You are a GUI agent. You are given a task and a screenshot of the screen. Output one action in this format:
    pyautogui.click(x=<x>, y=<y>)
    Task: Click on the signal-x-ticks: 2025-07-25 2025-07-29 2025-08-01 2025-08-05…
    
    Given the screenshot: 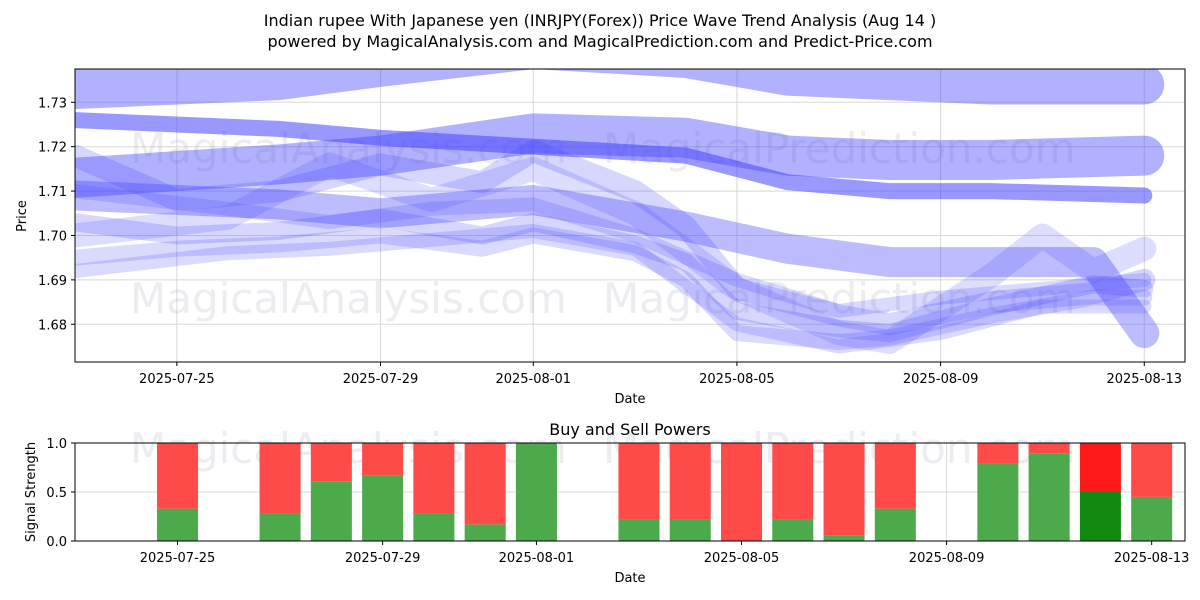 What is the action you would take?
    pyautogui.click(x=665, y=553)
    